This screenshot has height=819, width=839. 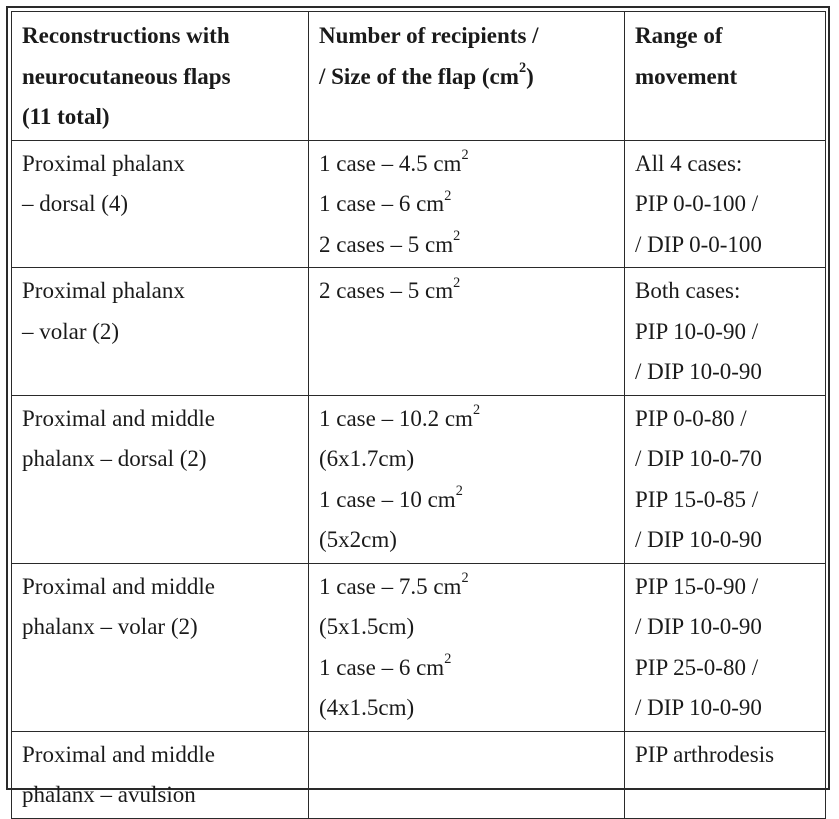 I want to click on header-range-of-movement: Range of movement, so click(x=725, y=76).